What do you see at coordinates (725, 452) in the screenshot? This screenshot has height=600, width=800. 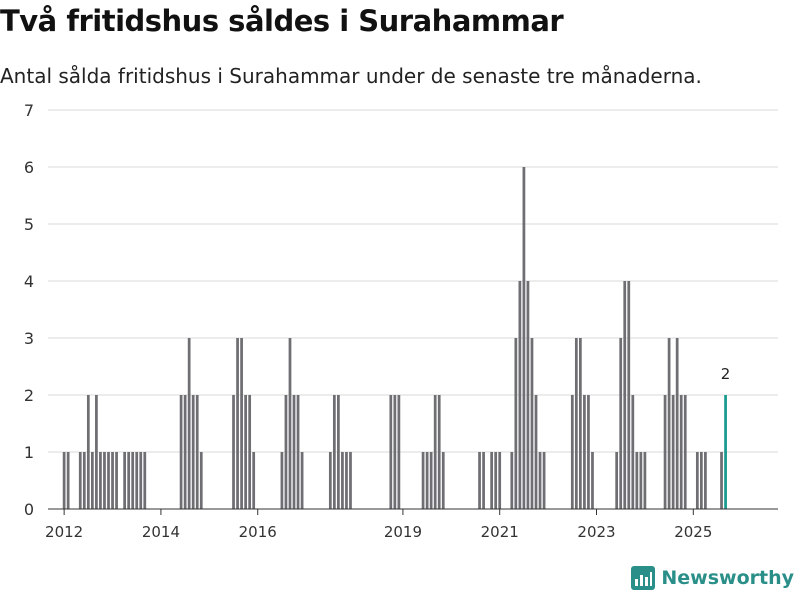 I see `highlight-bar` at bounding box center [725, 452].